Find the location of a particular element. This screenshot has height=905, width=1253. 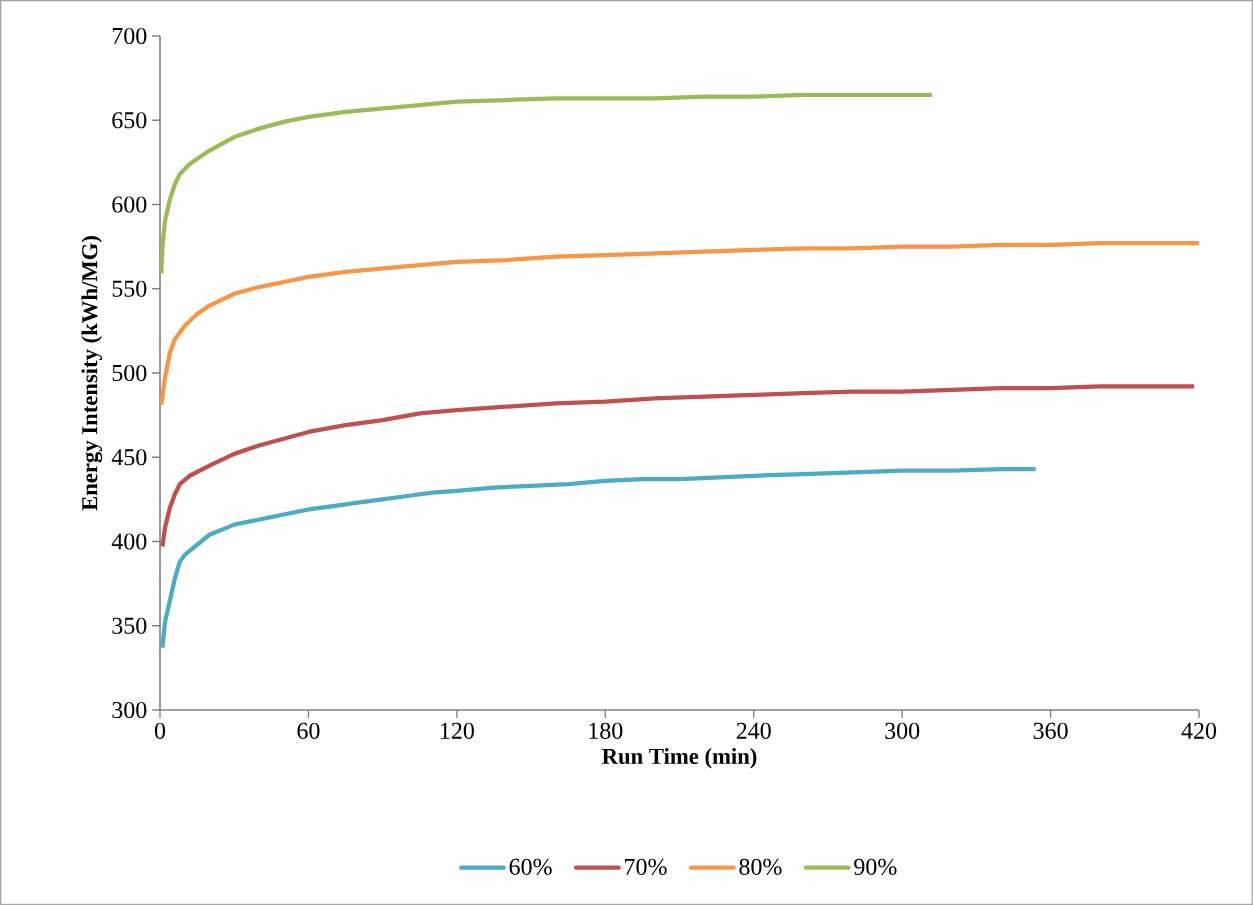

legend-label: 90% is located at coordinates (875, 866).